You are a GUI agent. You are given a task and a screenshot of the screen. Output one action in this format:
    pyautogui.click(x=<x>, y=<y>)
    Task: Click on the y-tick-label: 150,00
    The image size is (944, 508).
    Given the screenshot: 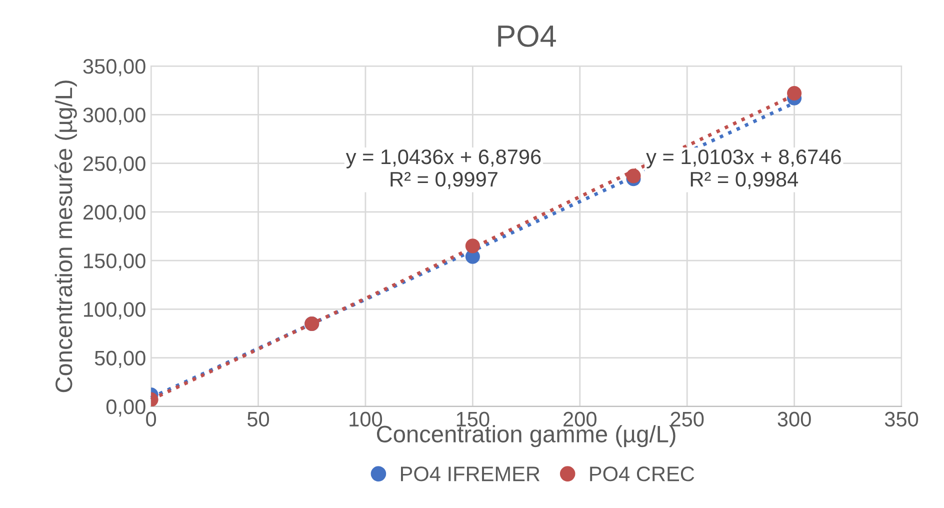 What is the action you would take?
    pyautogui.click(x=115, y=262)
    